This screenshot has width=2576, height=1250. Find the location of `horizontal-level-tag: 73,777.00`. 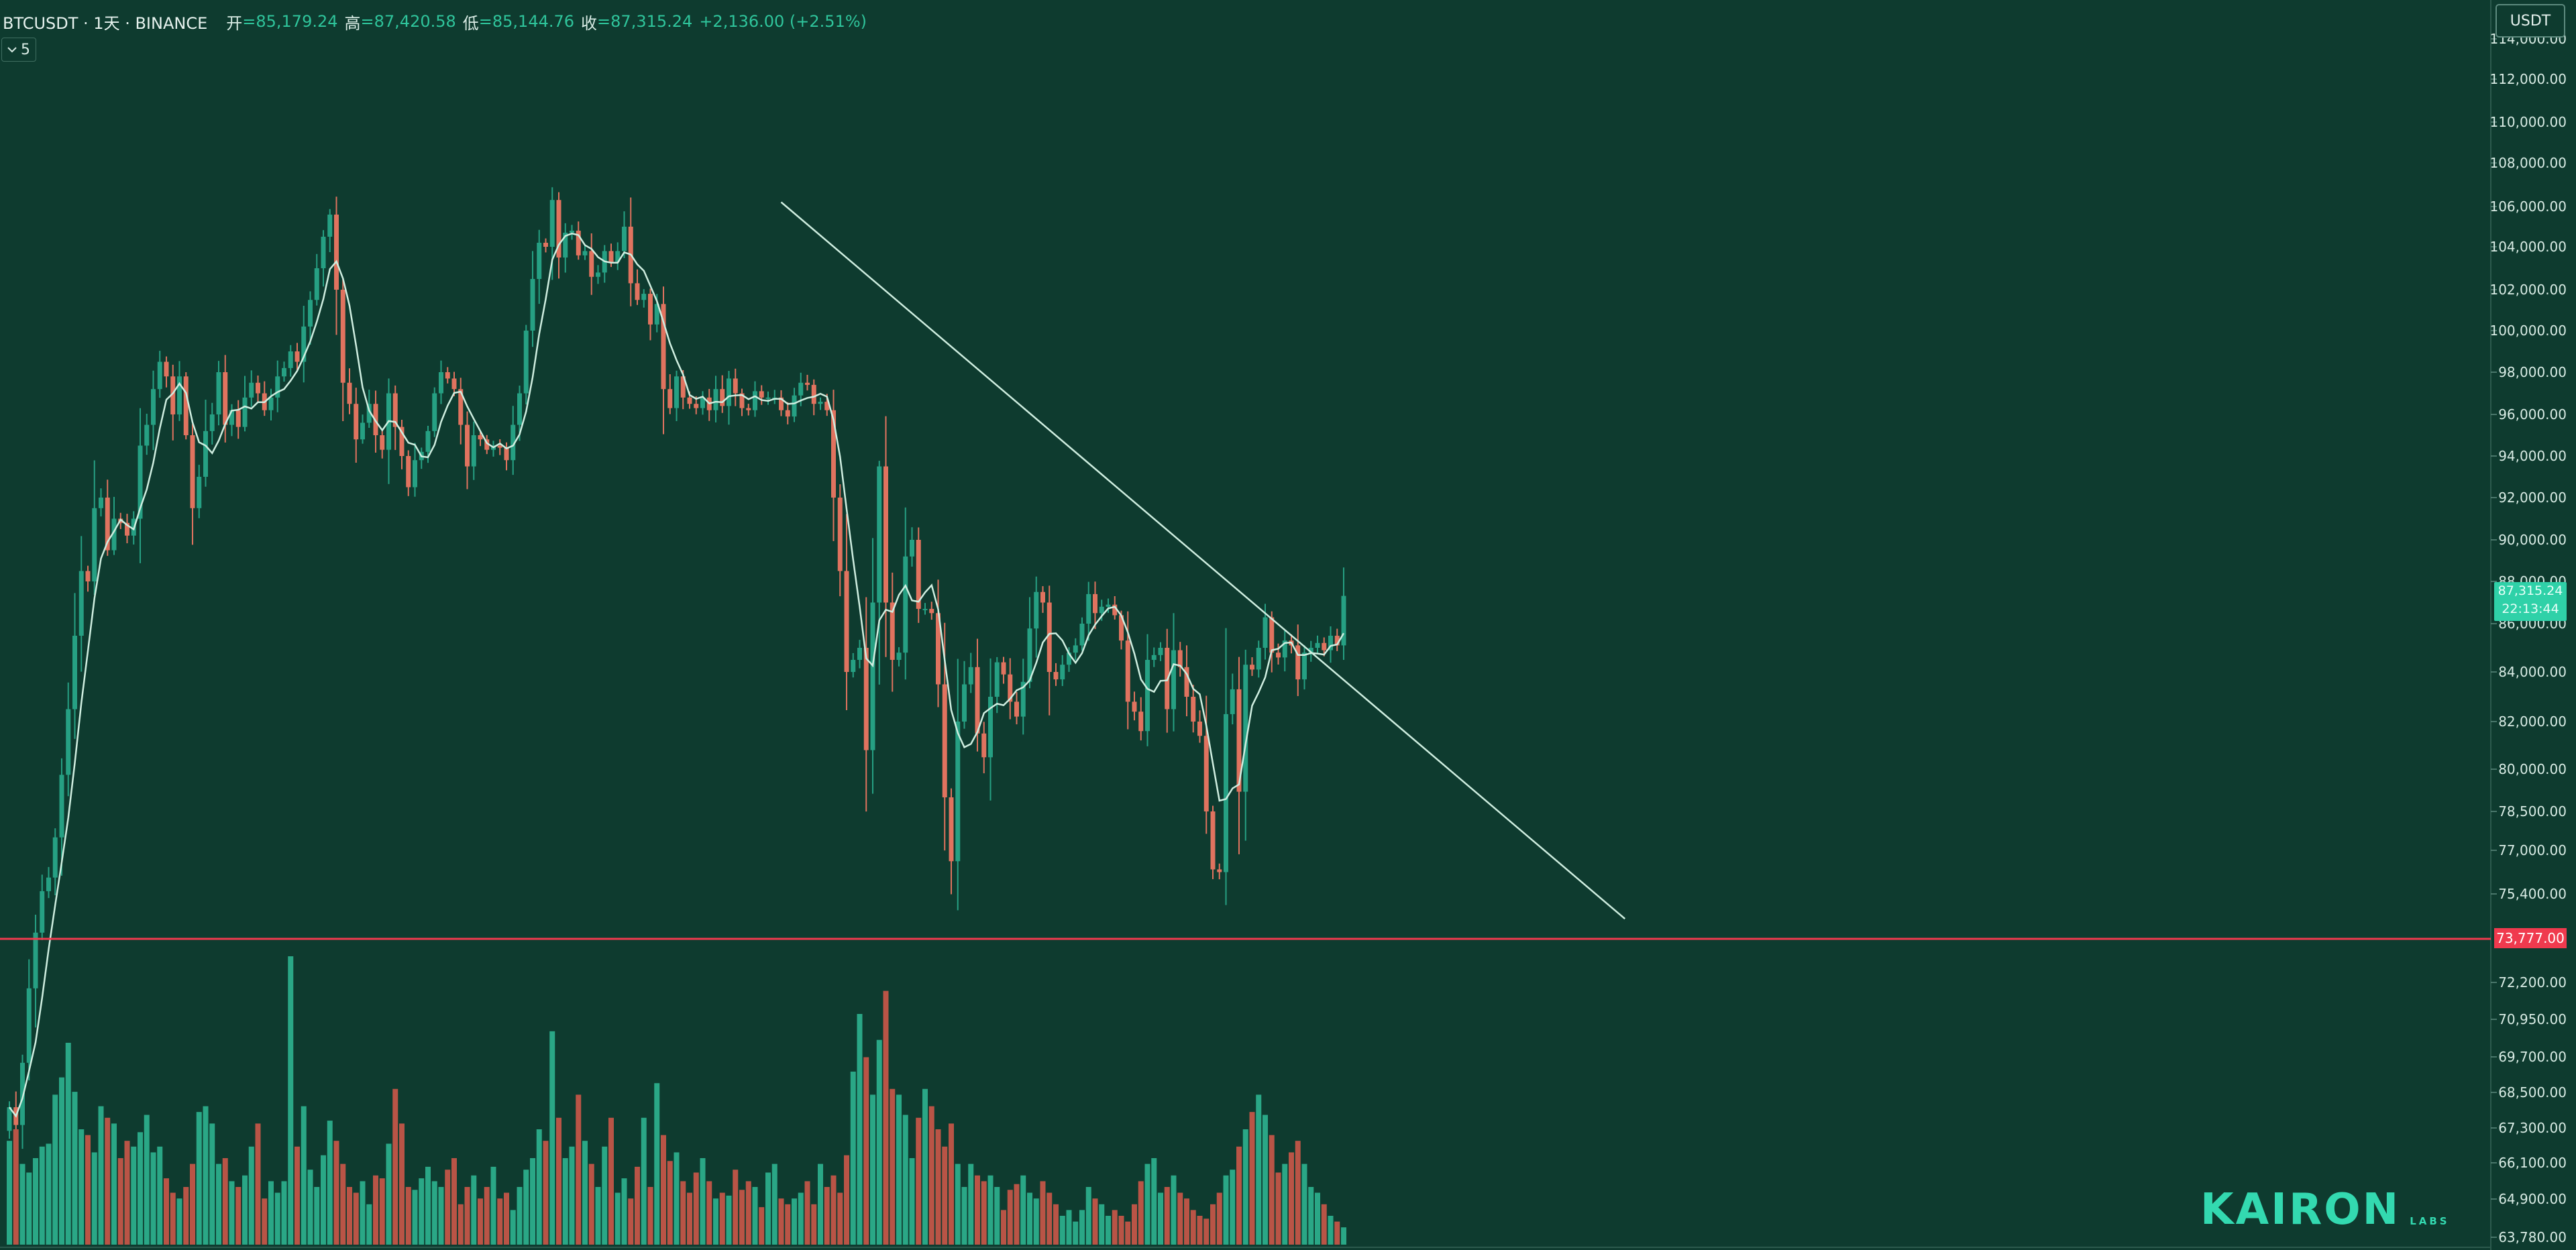

horizontal-level-tag: 73,777.00 is located at coordinates (2530, 938).